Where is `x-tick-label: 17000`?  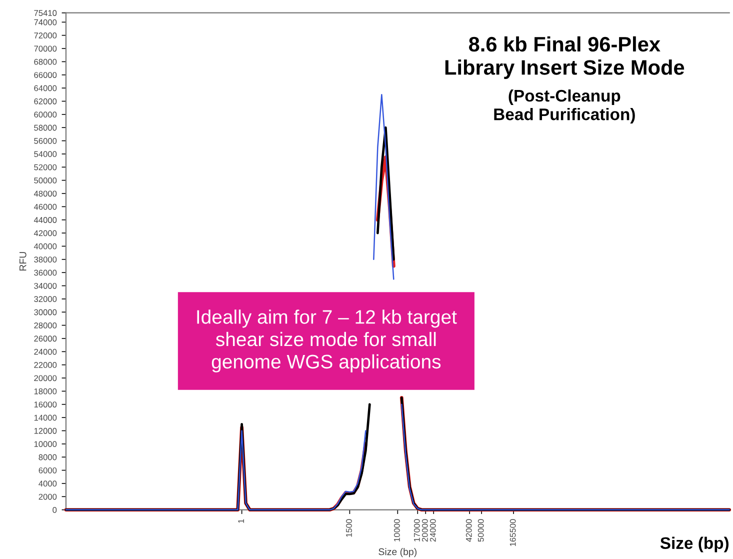 x-tick-label: 17000 is located at coordinates (417, 530).